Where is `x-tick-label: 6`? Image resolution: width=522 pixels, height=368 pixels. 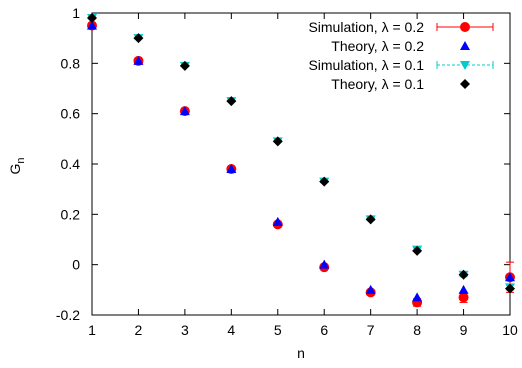 x-tick-label: 6 is located at coordinates (324, 330).